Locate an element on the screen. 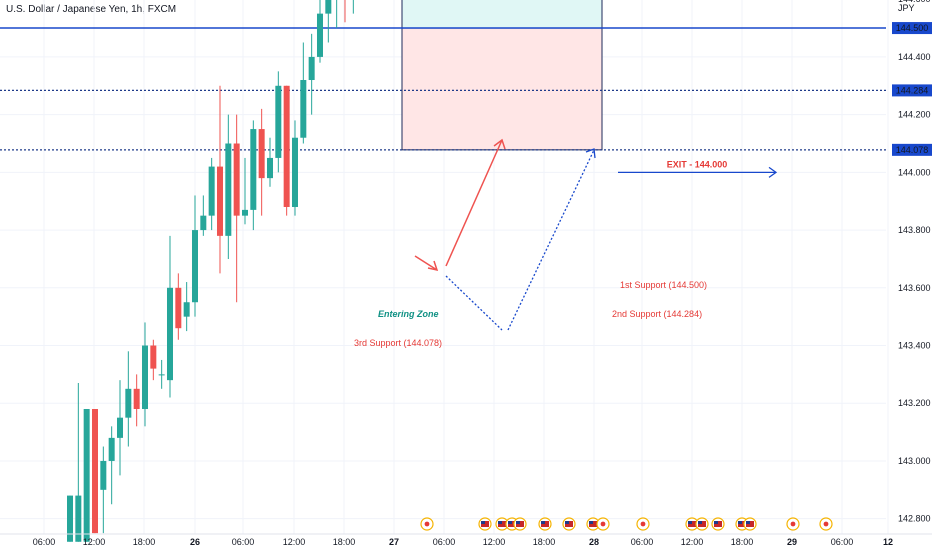  time-tick: 12 is located at coordinates (888, 542).